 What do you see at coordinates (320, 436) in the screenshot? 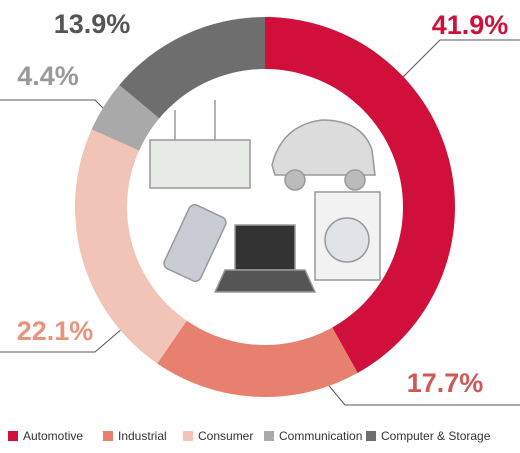
I see `legend-label: Communication` at bounding box center [320, 436].